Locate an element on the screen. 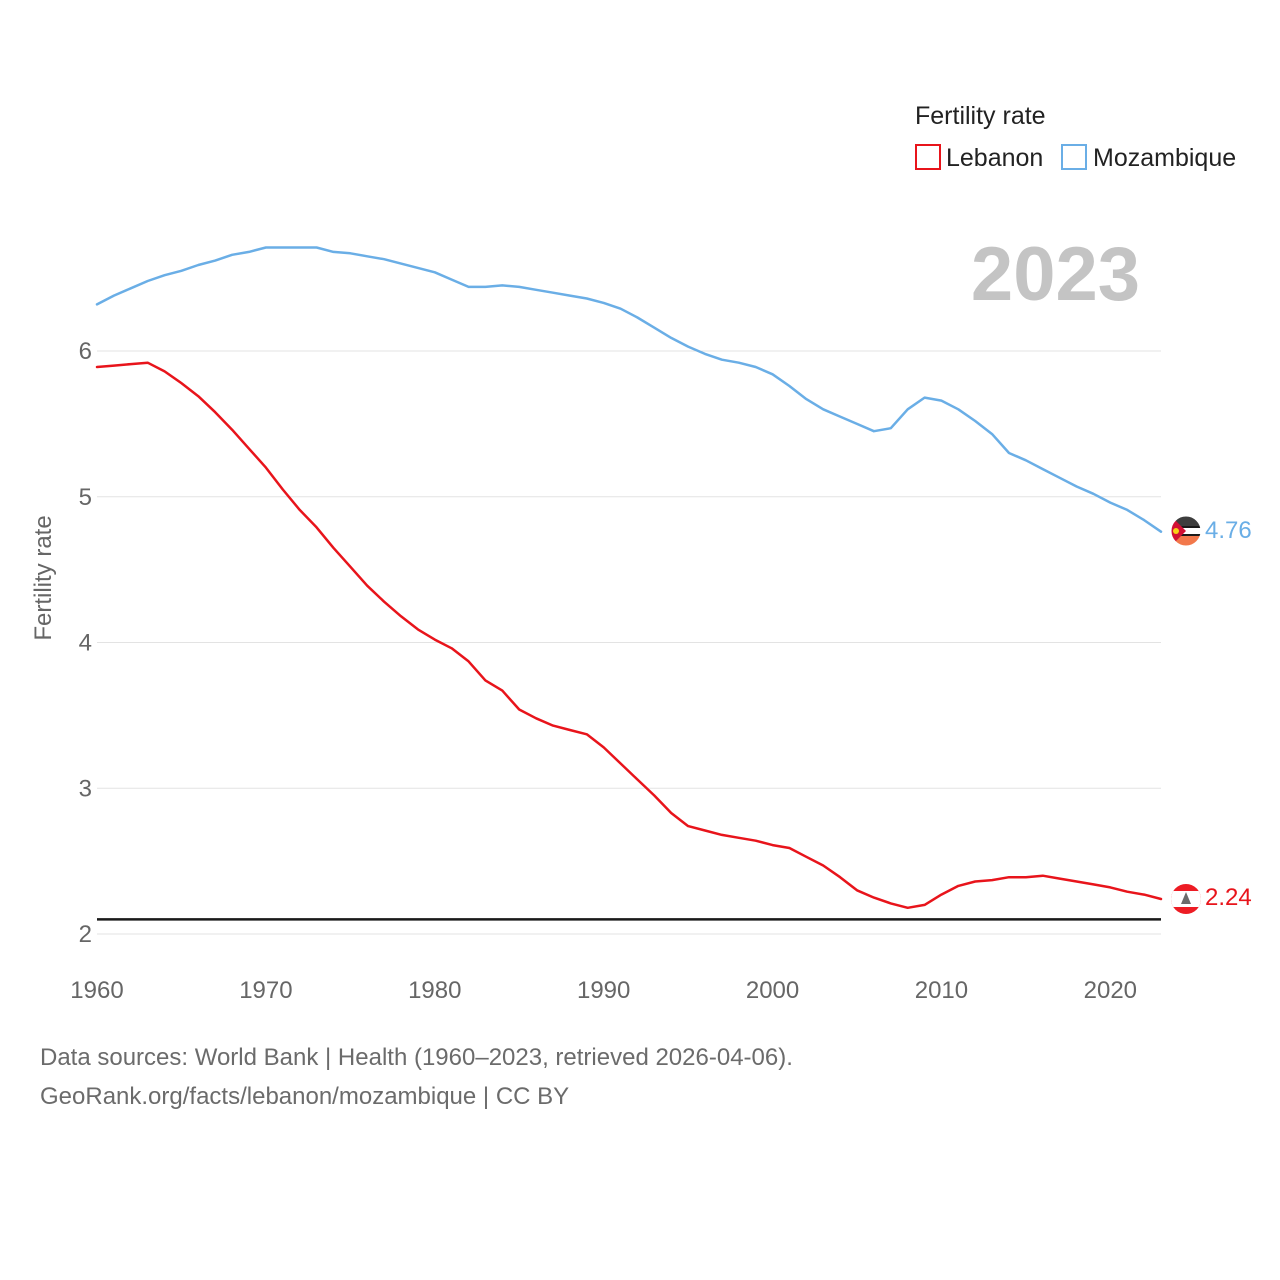 The image size is (1280, 1280). y-tick-label: 2 is located at coordinates (85, 934).